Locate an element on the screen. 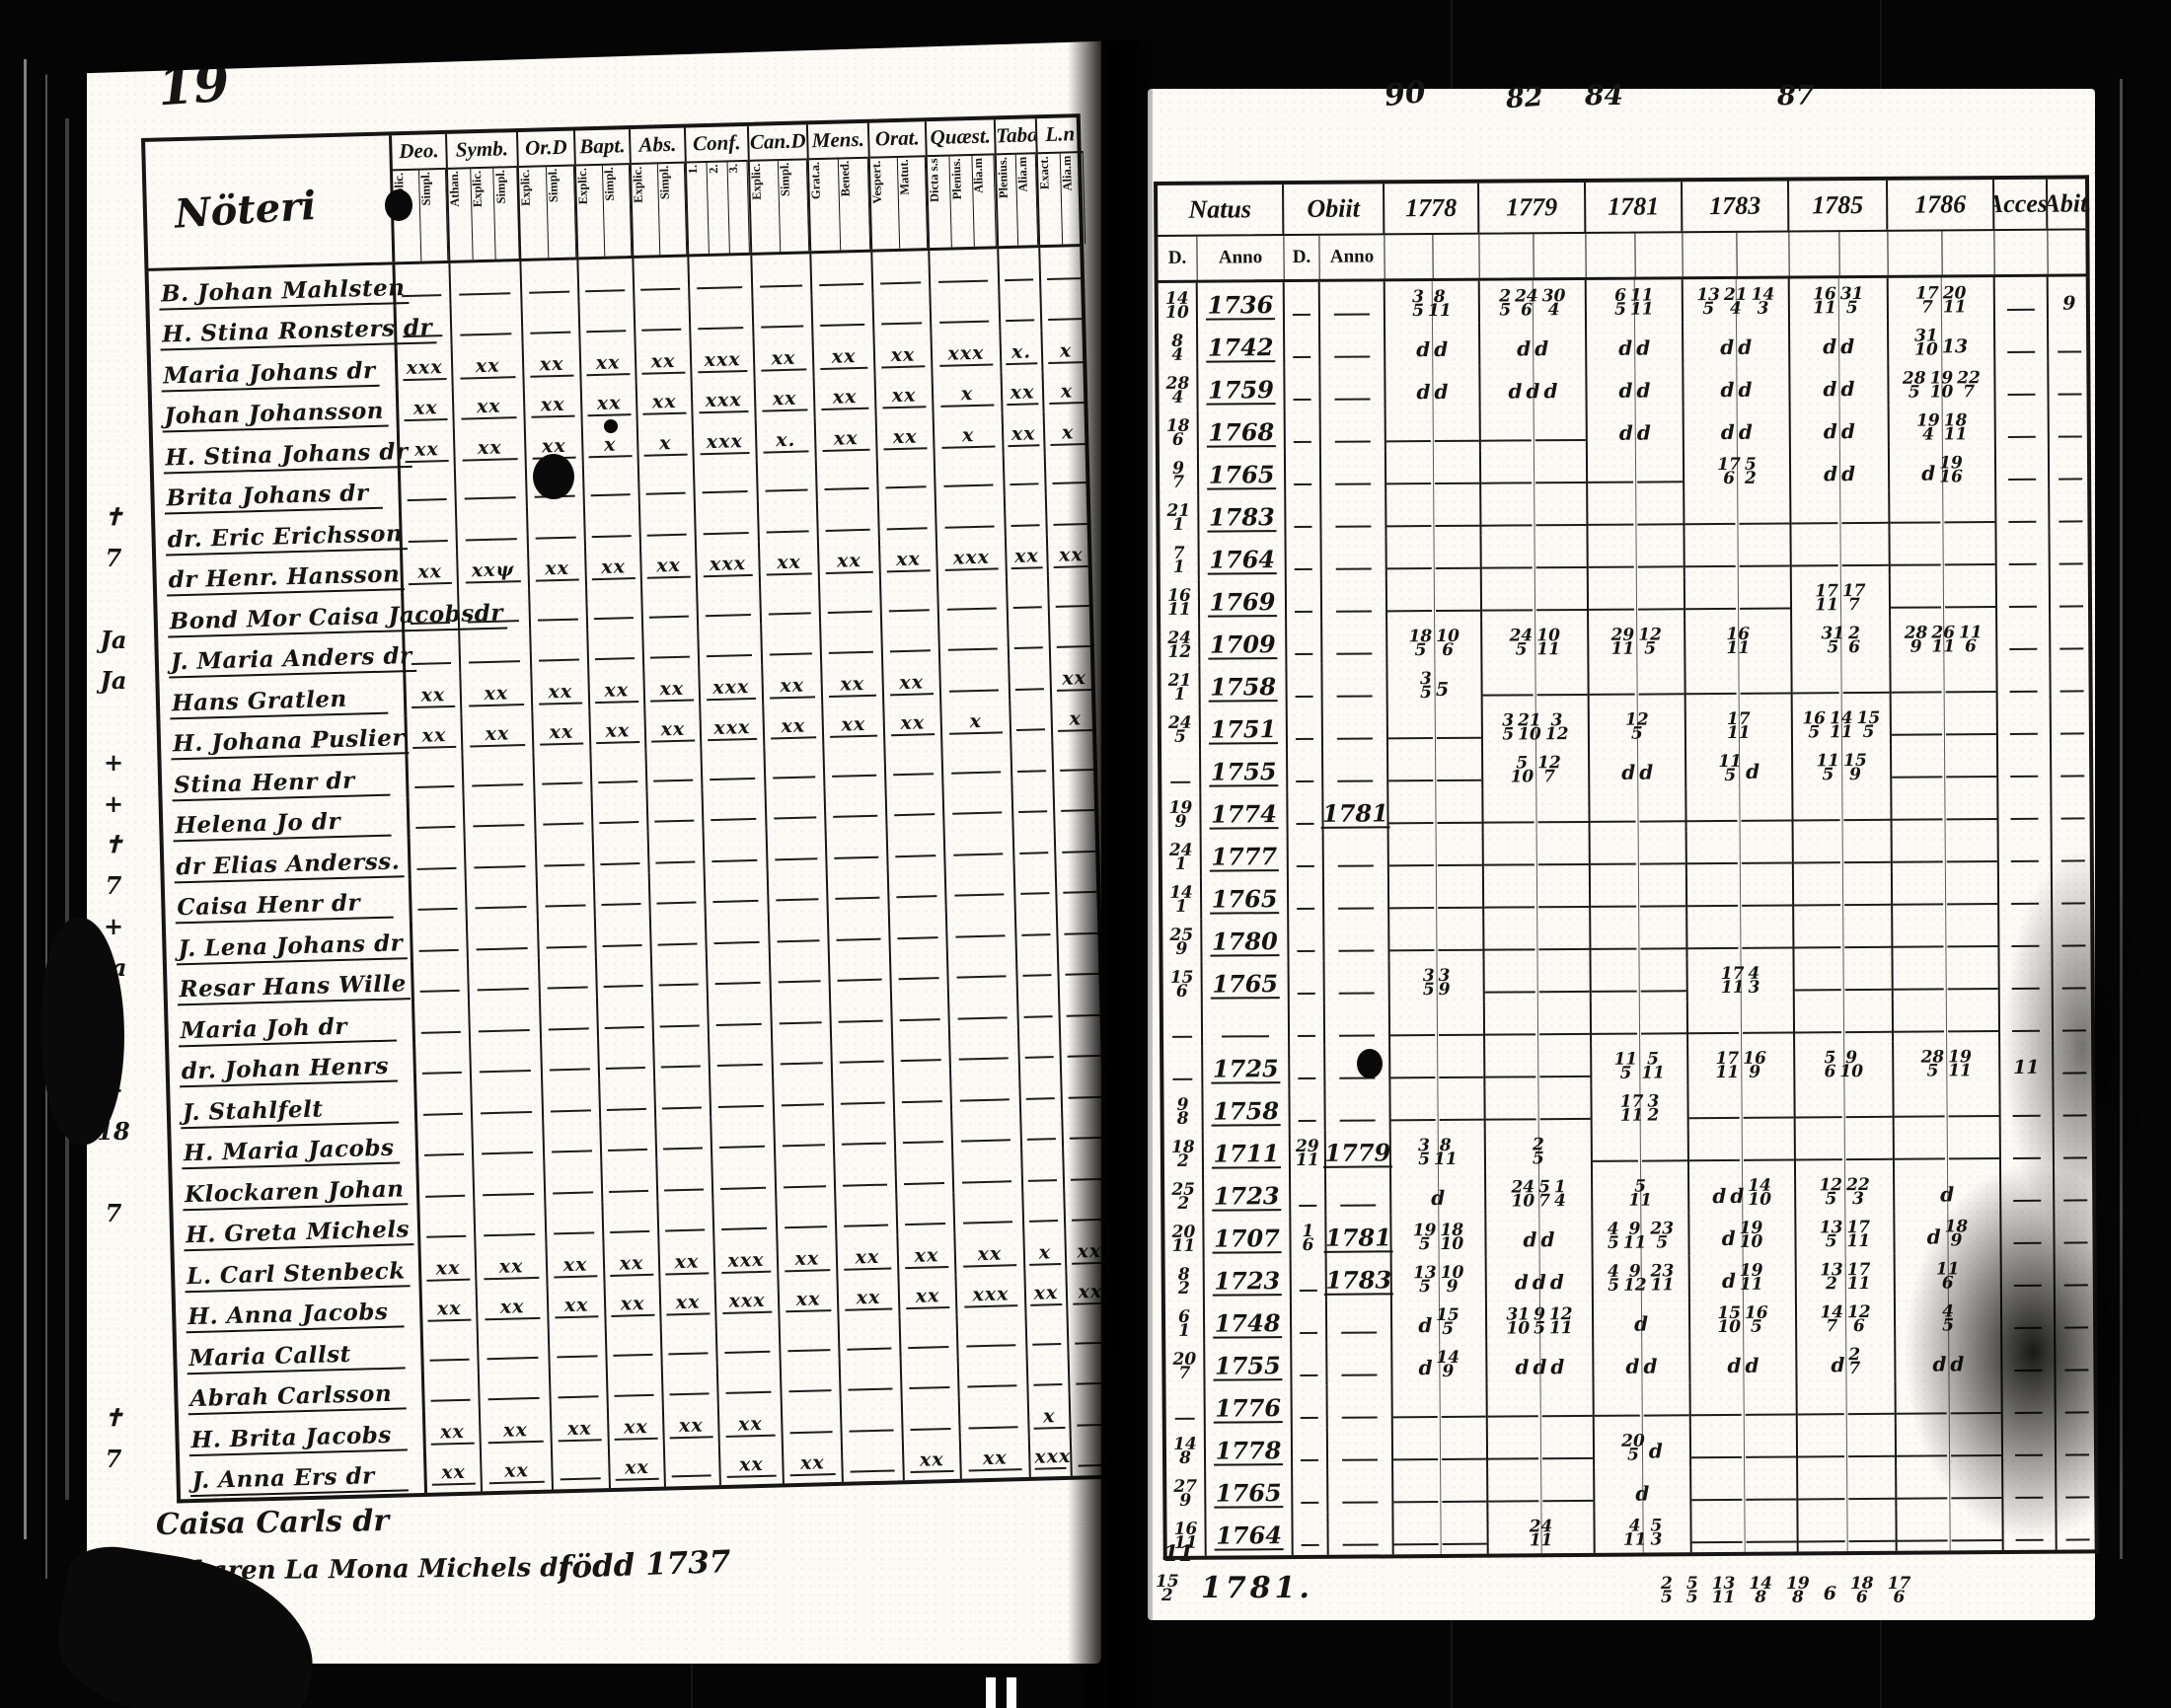 This screenshot has height=1708, width=2171. natus-anno-cell: 1776 is located at coordinates (1249, 1407).